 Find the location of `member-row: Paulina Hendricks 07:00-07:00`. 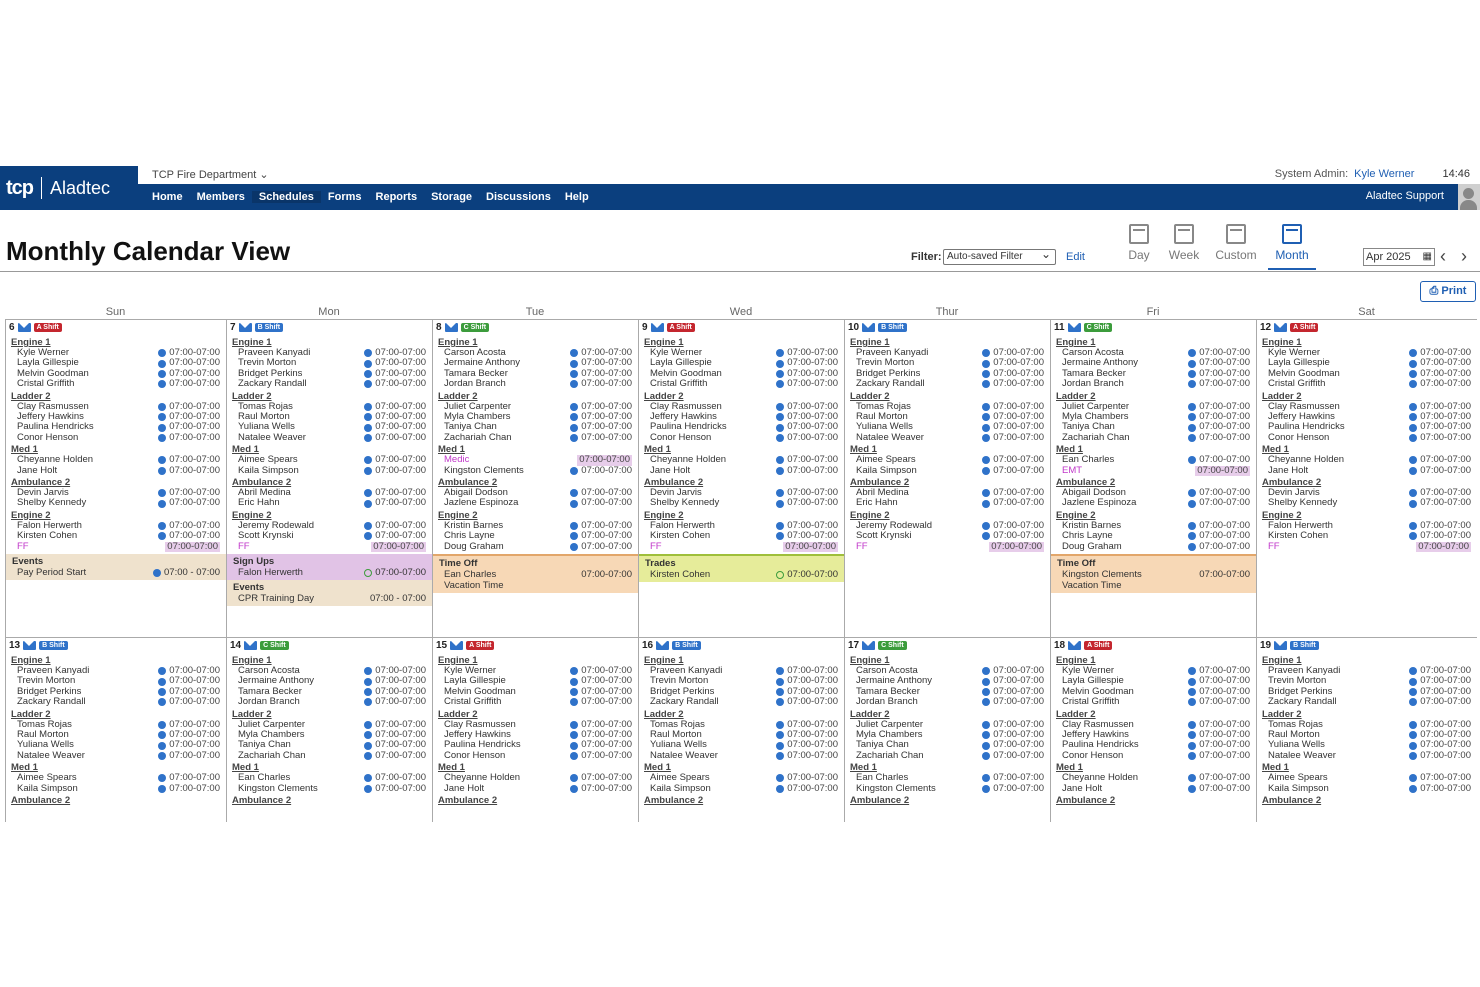

member-row: Paulina Hendricks 07:00-07:00 is located at coordinates (1369, 427).